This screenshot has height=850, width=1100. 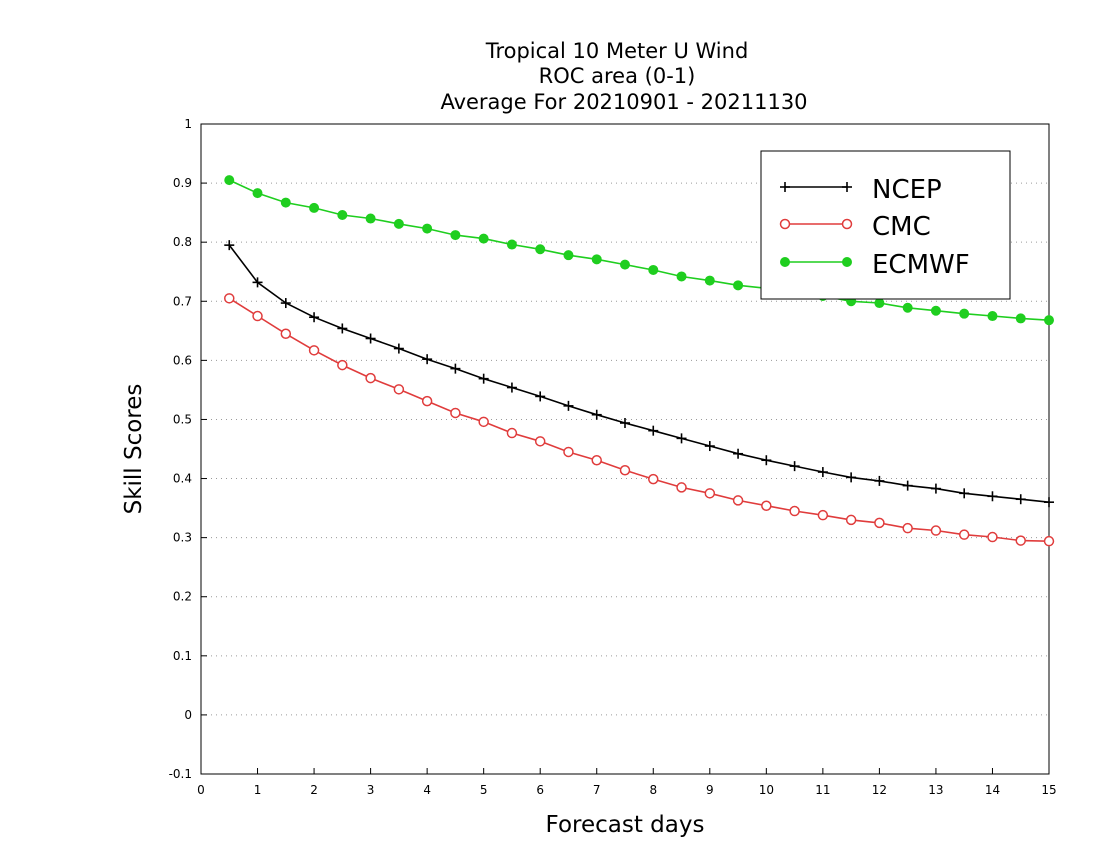 I want to click on y-axis: -0.1 0 0.1 0.2 0.3 0.4 0.5 0.6 0.7 0.8 0.9 1, so click(x=188, y=449).